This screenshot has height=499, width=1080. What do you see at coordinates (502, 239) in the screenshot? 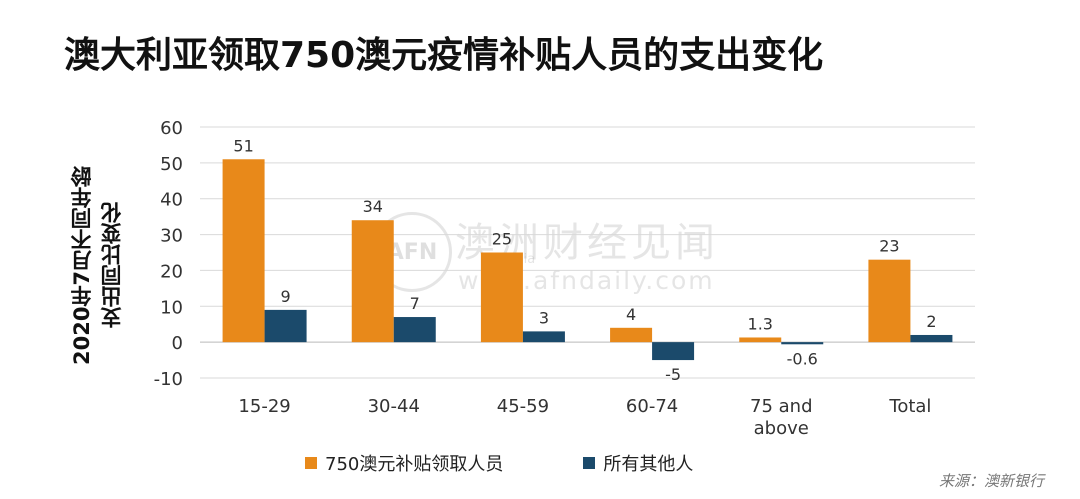
I see `data-label-s1-2: 25` at bounding box center [502, 239].